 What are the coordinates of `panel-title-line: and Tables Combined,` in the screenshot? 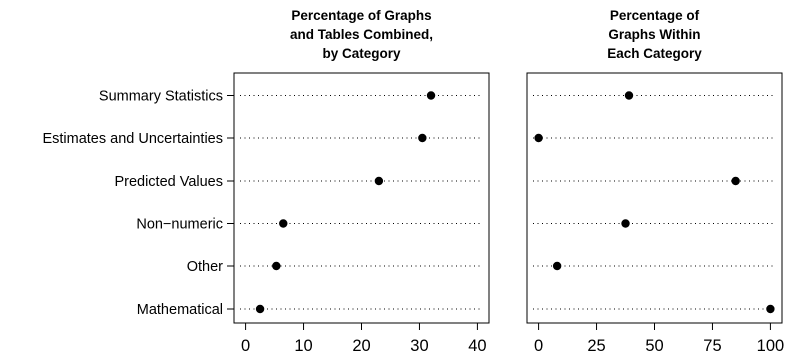 It's located at (361, 34).